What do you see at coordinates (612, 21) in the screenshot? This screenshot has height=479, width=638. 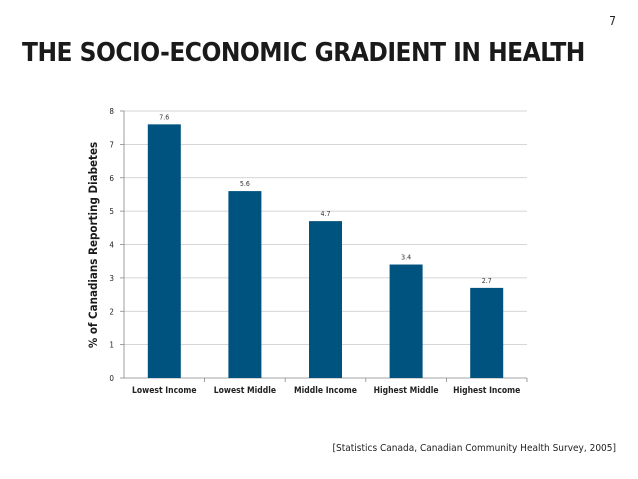 I see `page-number: 7` at bounding box center [612, 21].